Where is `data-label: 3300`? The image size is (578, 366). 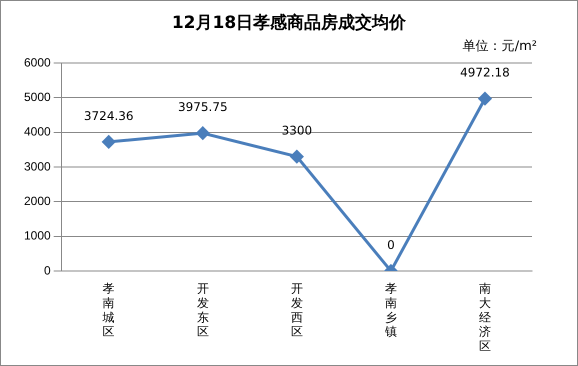 data-label: 3300 is located at coordinates (297, 131).